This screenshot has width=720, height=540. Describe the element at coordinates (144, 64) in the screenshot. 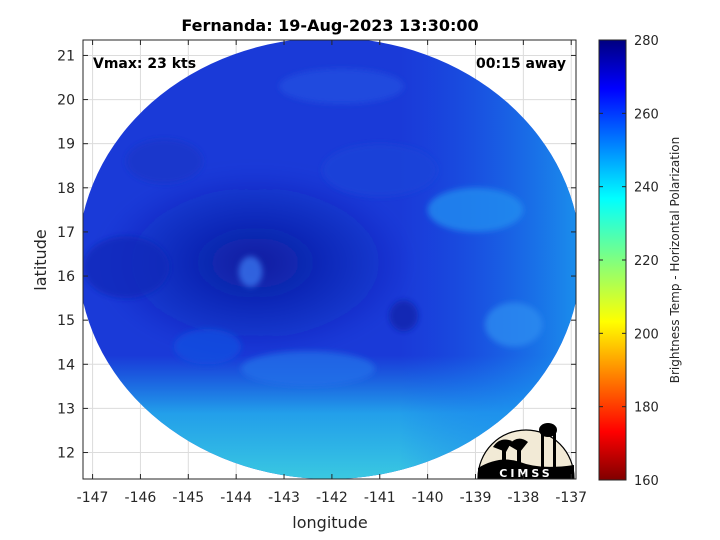

I see `vmax-annotation: Vmax: 23 kts` at that location.